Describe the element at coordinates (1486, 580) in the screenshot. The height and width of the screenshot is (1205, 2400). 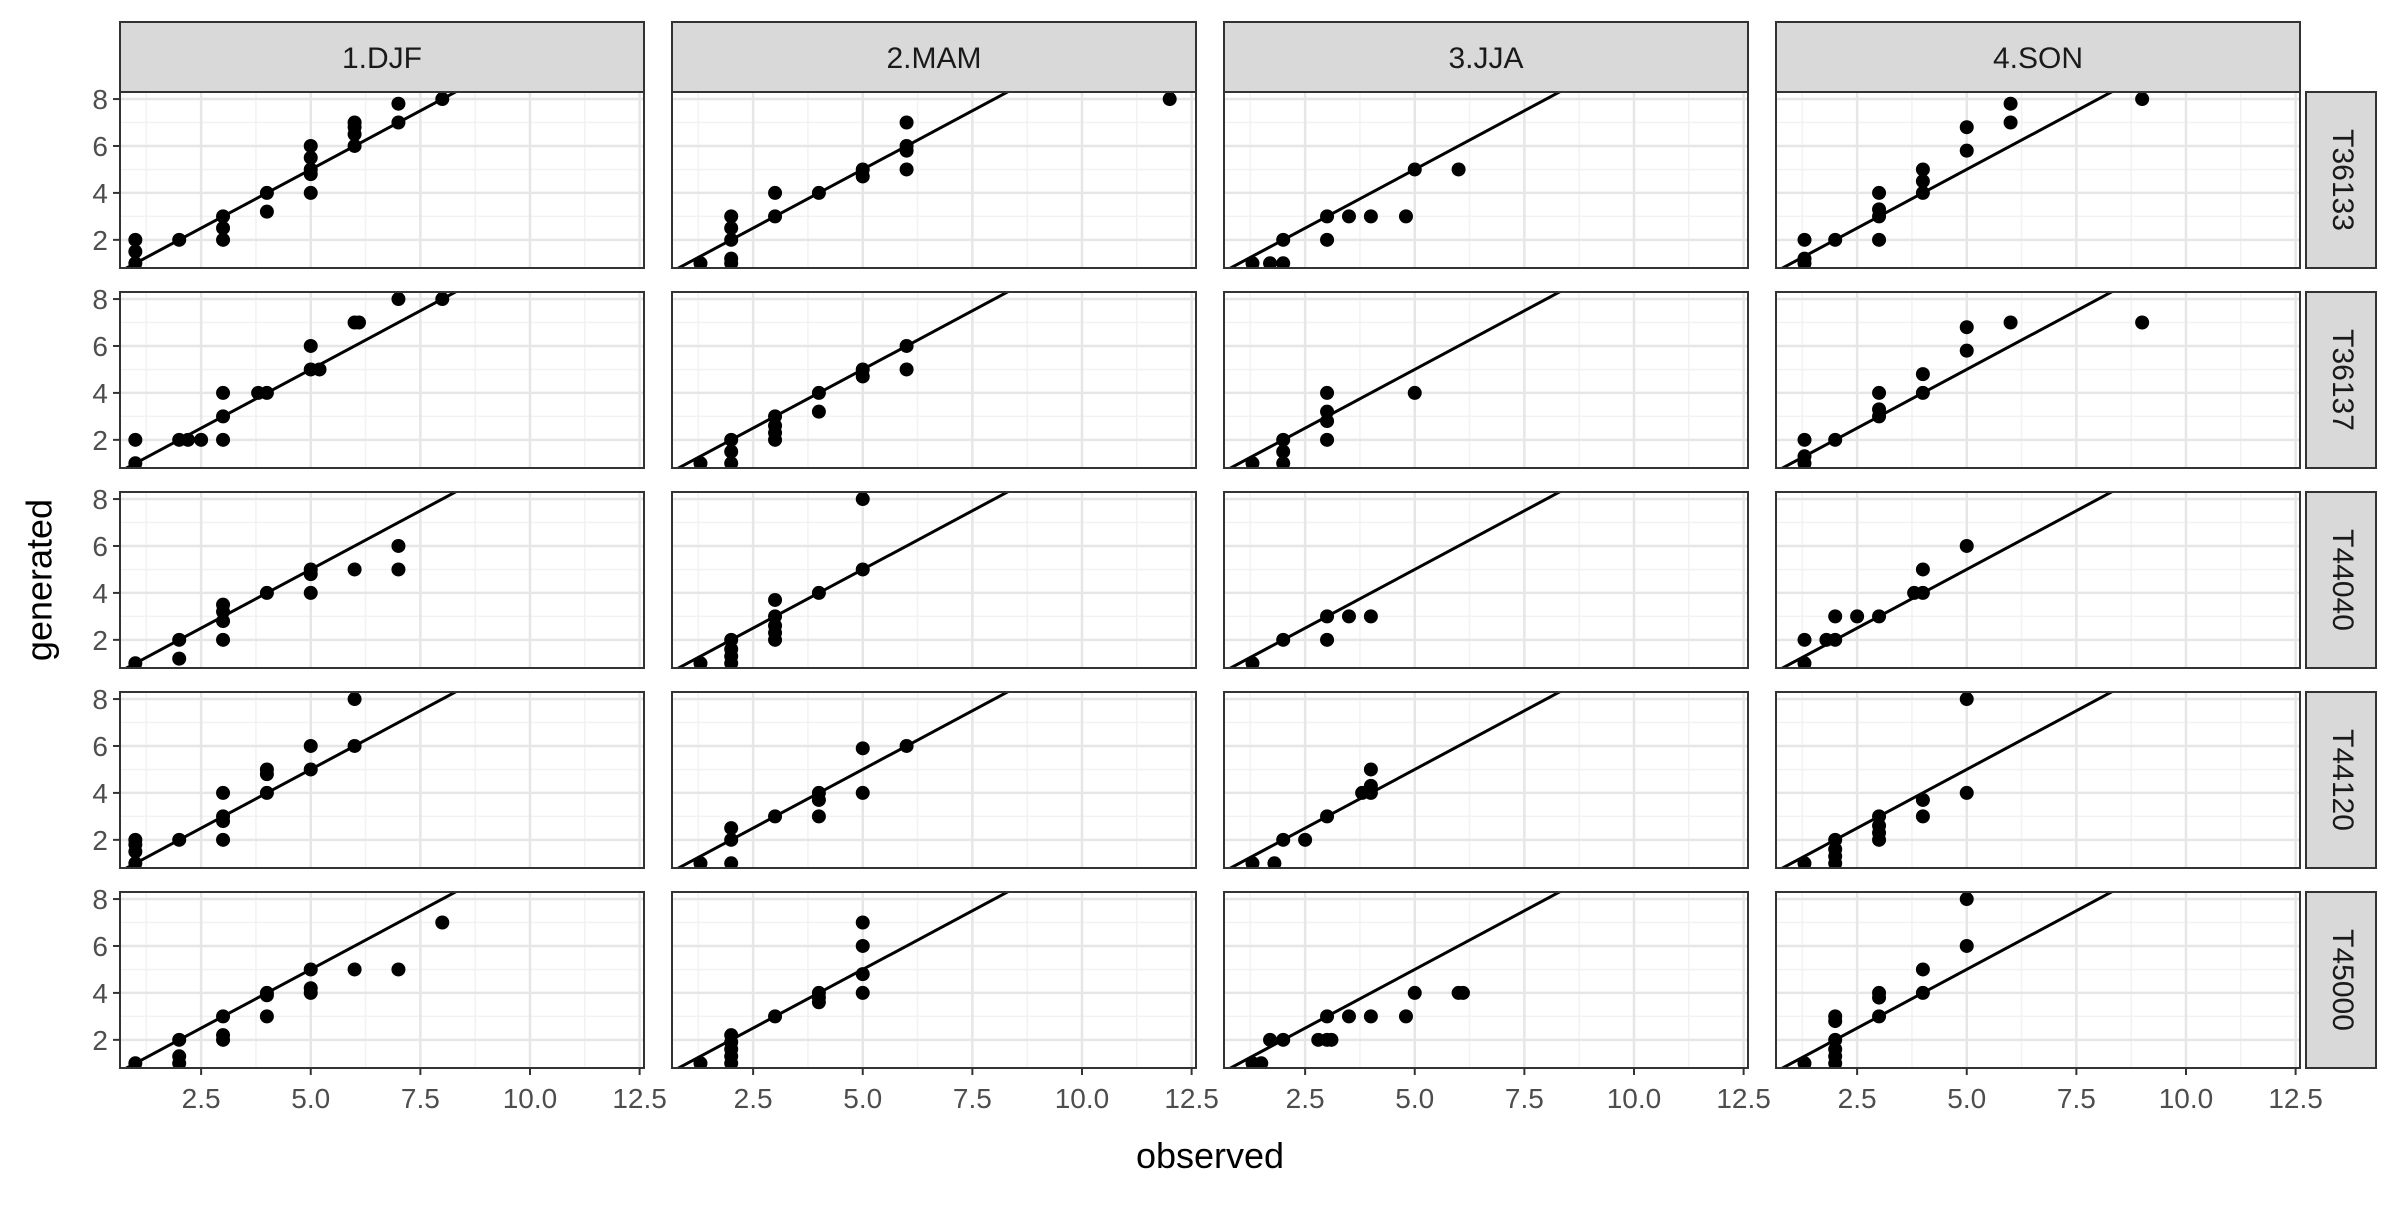
I see `facet-panel-T44040-3.JJA` at that location.